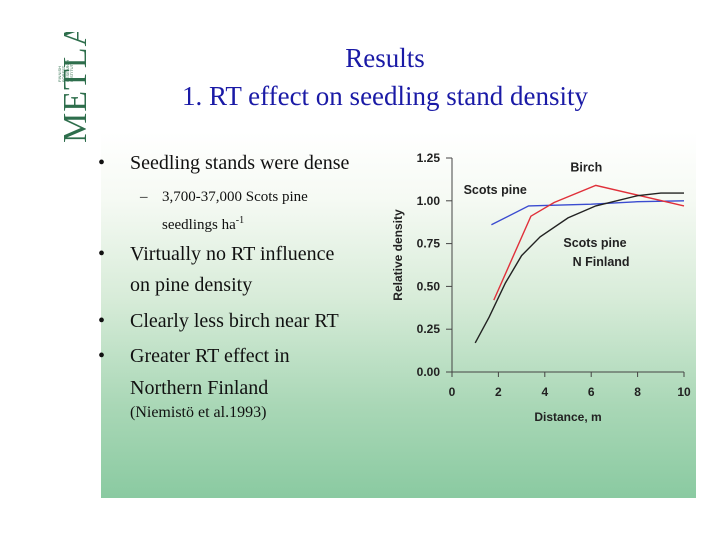 This screenshot has height=540, width=720. Describe the element at coordinates (234, 321) in the screenshot. I see `bullet-3-text: Clearly less birch near RT` at that location.